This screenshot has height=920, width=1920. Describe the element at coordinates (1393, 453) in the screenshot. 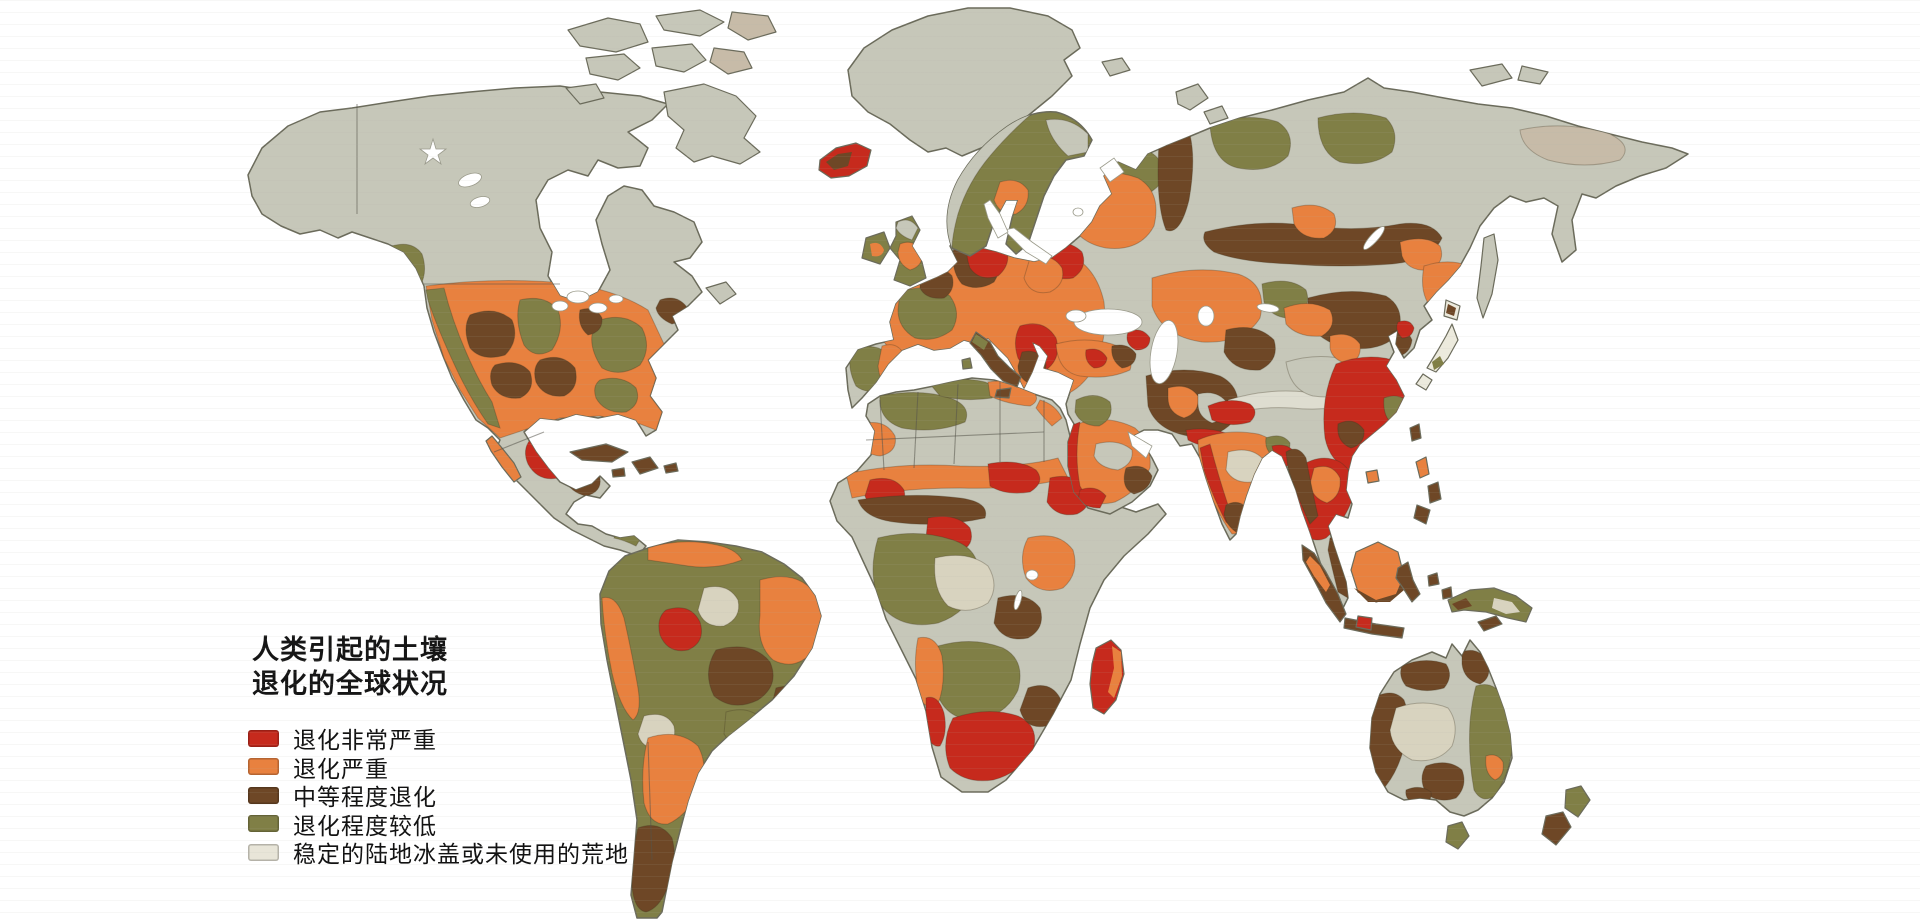

I see `taiwan-hainan` at that location.